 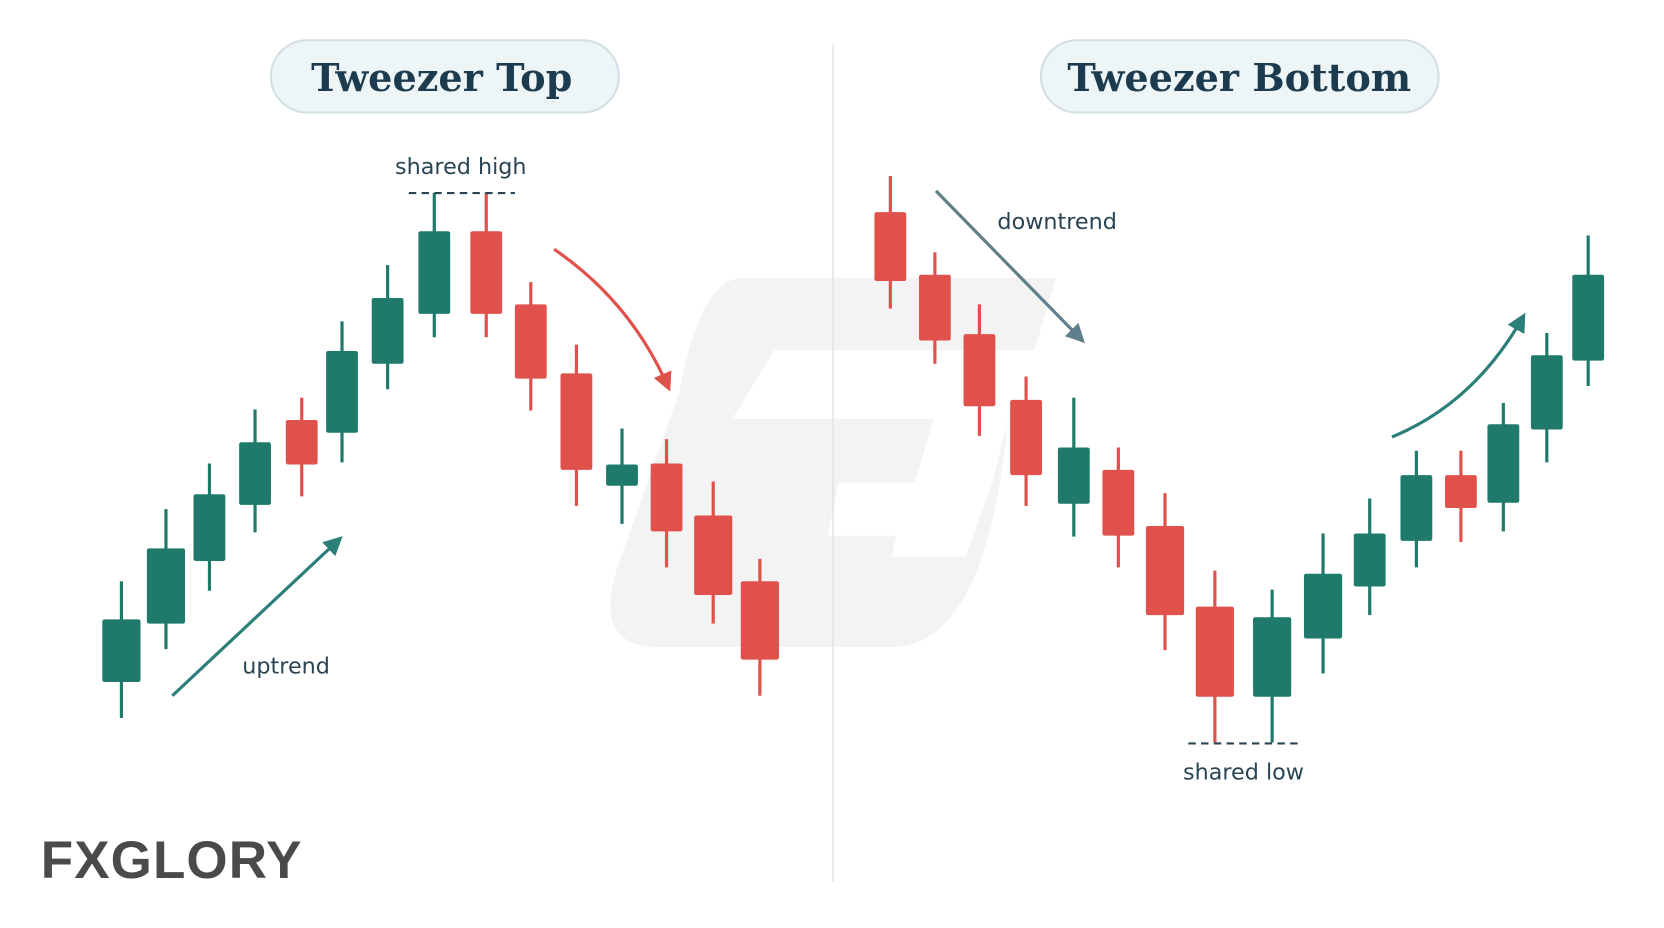 I want to click on trend-label: uptrend, so click(x=286, y=666).